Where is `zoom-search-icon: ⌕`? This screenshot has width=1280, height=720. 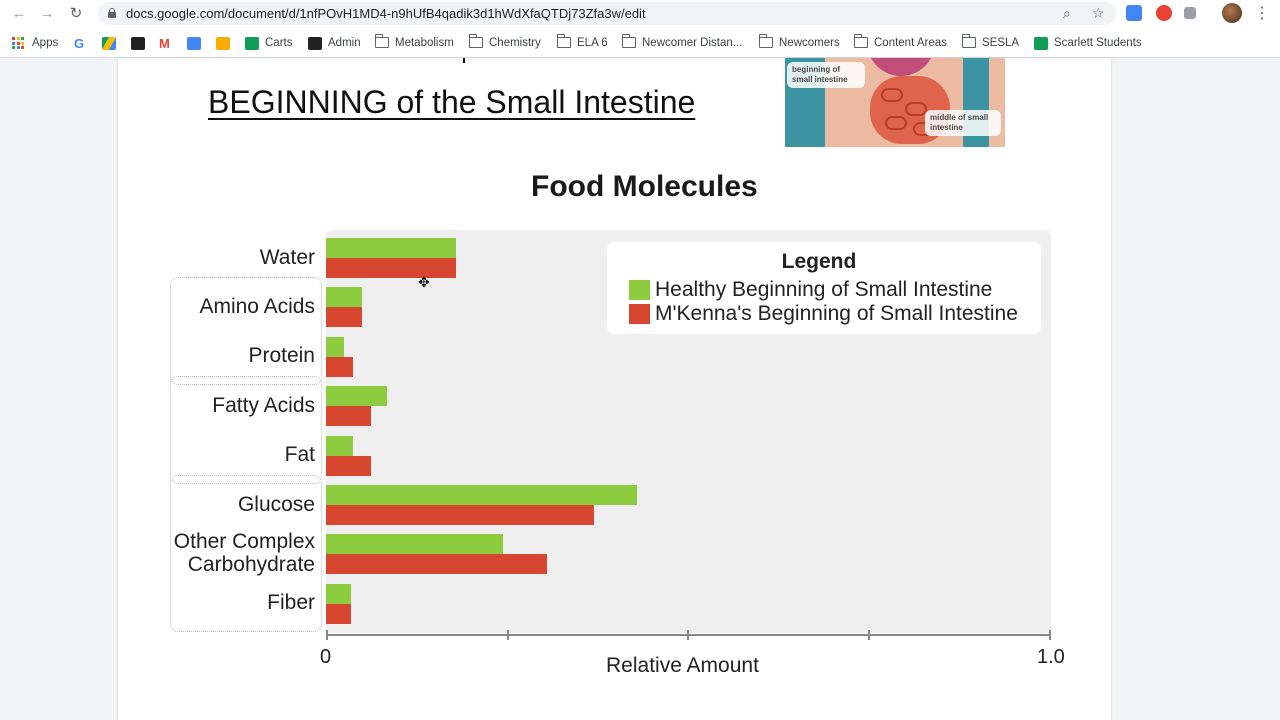 zoom-search-icon: ⌕ is located at coordinates (1067, 13).